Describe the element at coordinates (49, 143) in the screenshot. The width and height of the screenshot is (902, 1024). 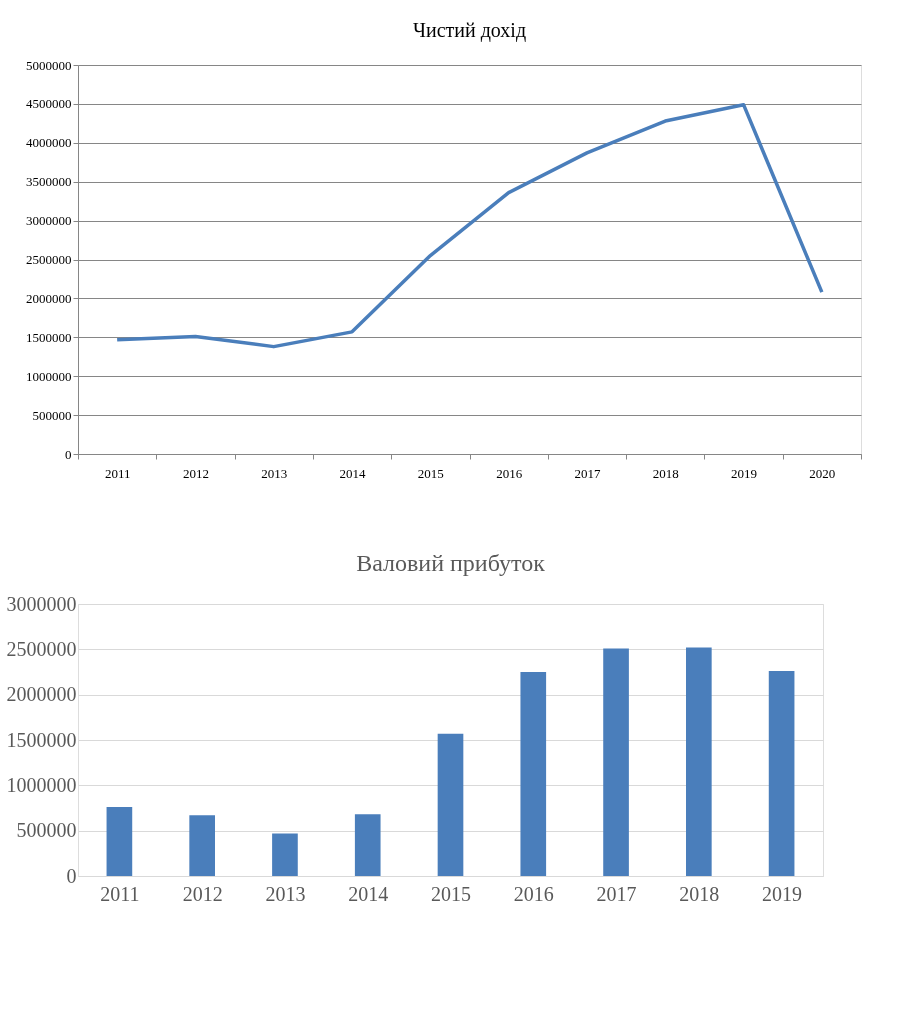
I see `y-tick-label: 4000000` at that location.